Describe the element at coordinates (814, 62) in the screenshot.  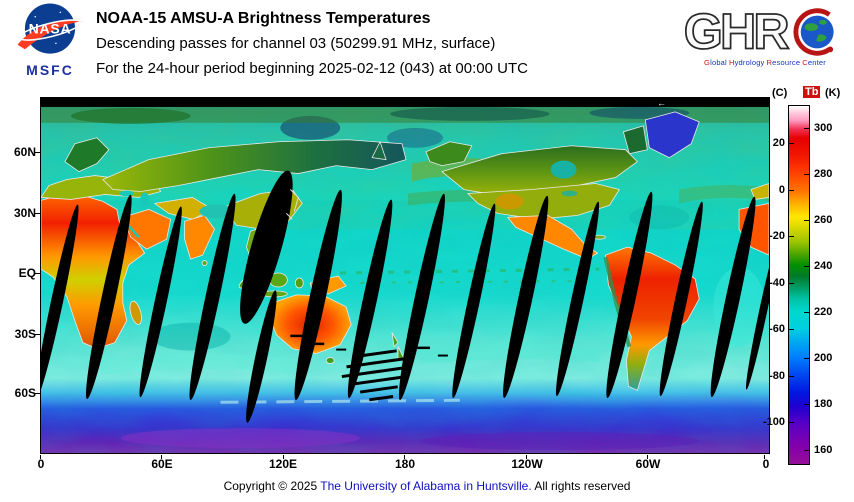
I see `ghrc-subtitle-word: Center` at that location.